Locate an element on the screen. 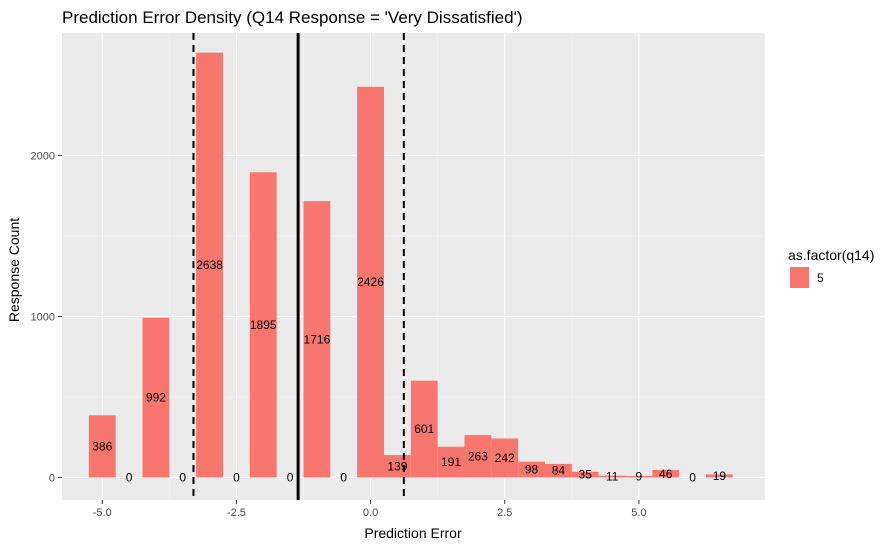 The width and height of the screenshot is (893, 548). y-tick-label: 1000 is located at coordinates (43, 317).